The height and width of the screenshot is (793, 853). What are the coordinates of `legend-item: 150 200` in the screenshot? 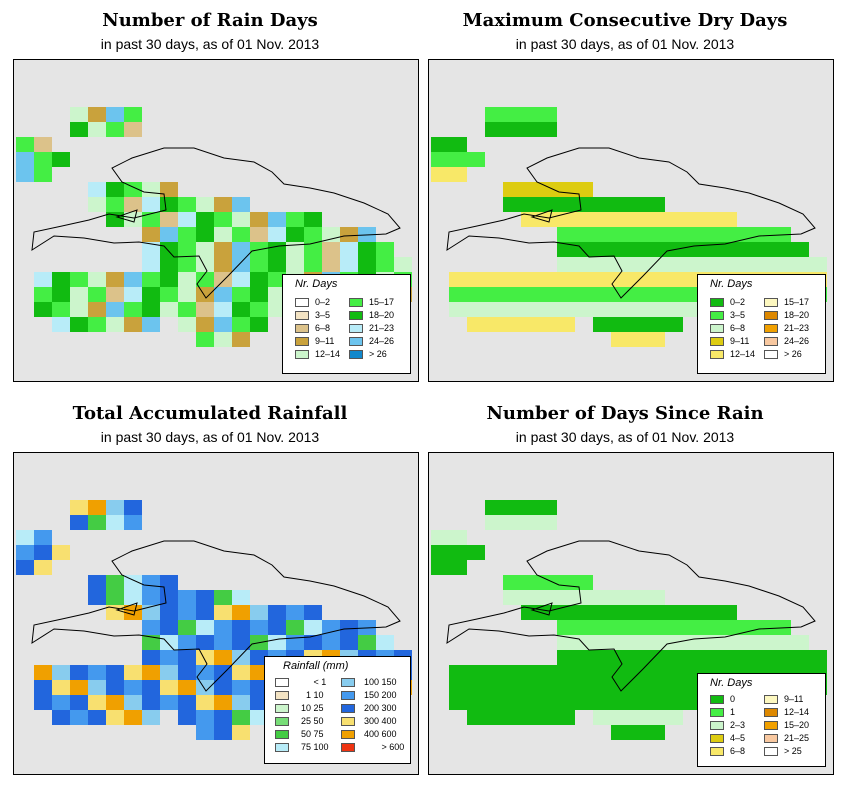 It's located at (369, 695).